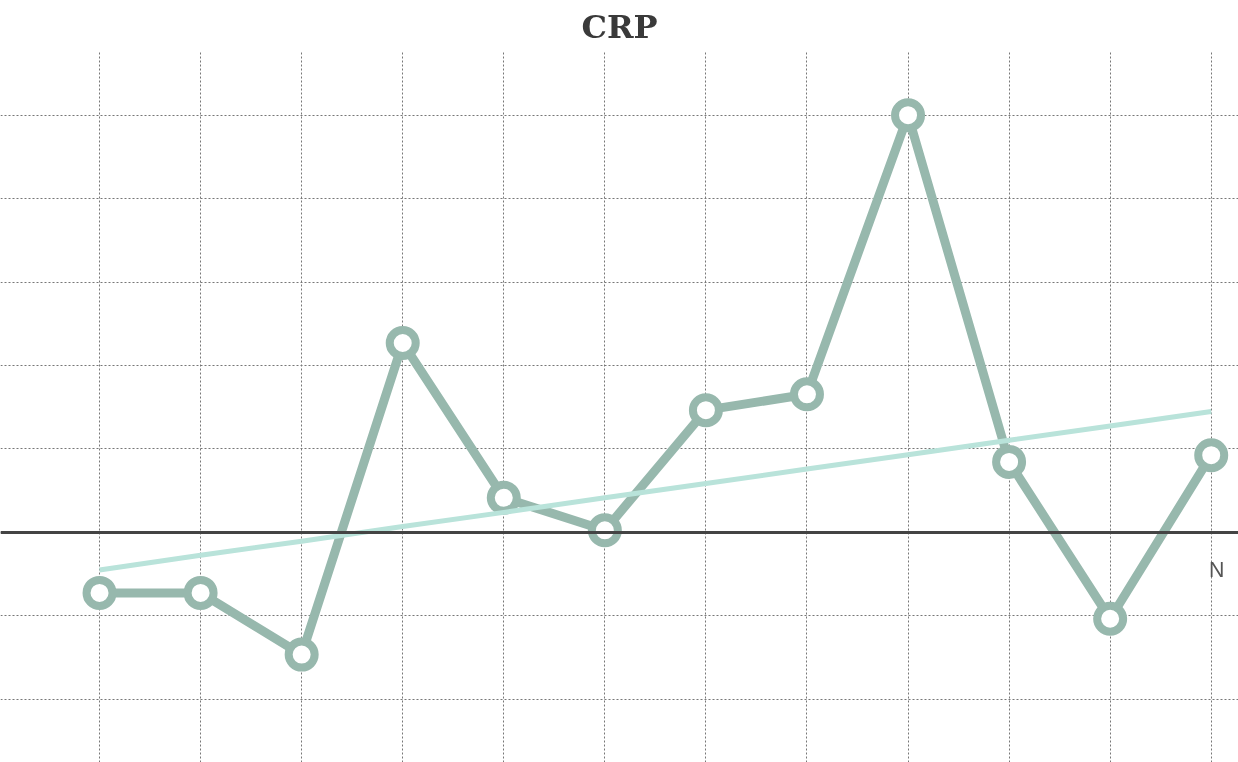 The height and width of the screenshot is (762, 1238). Describe the element at coordinates (1217, 570) in the screenshot. I see `annotation: N` at that location.